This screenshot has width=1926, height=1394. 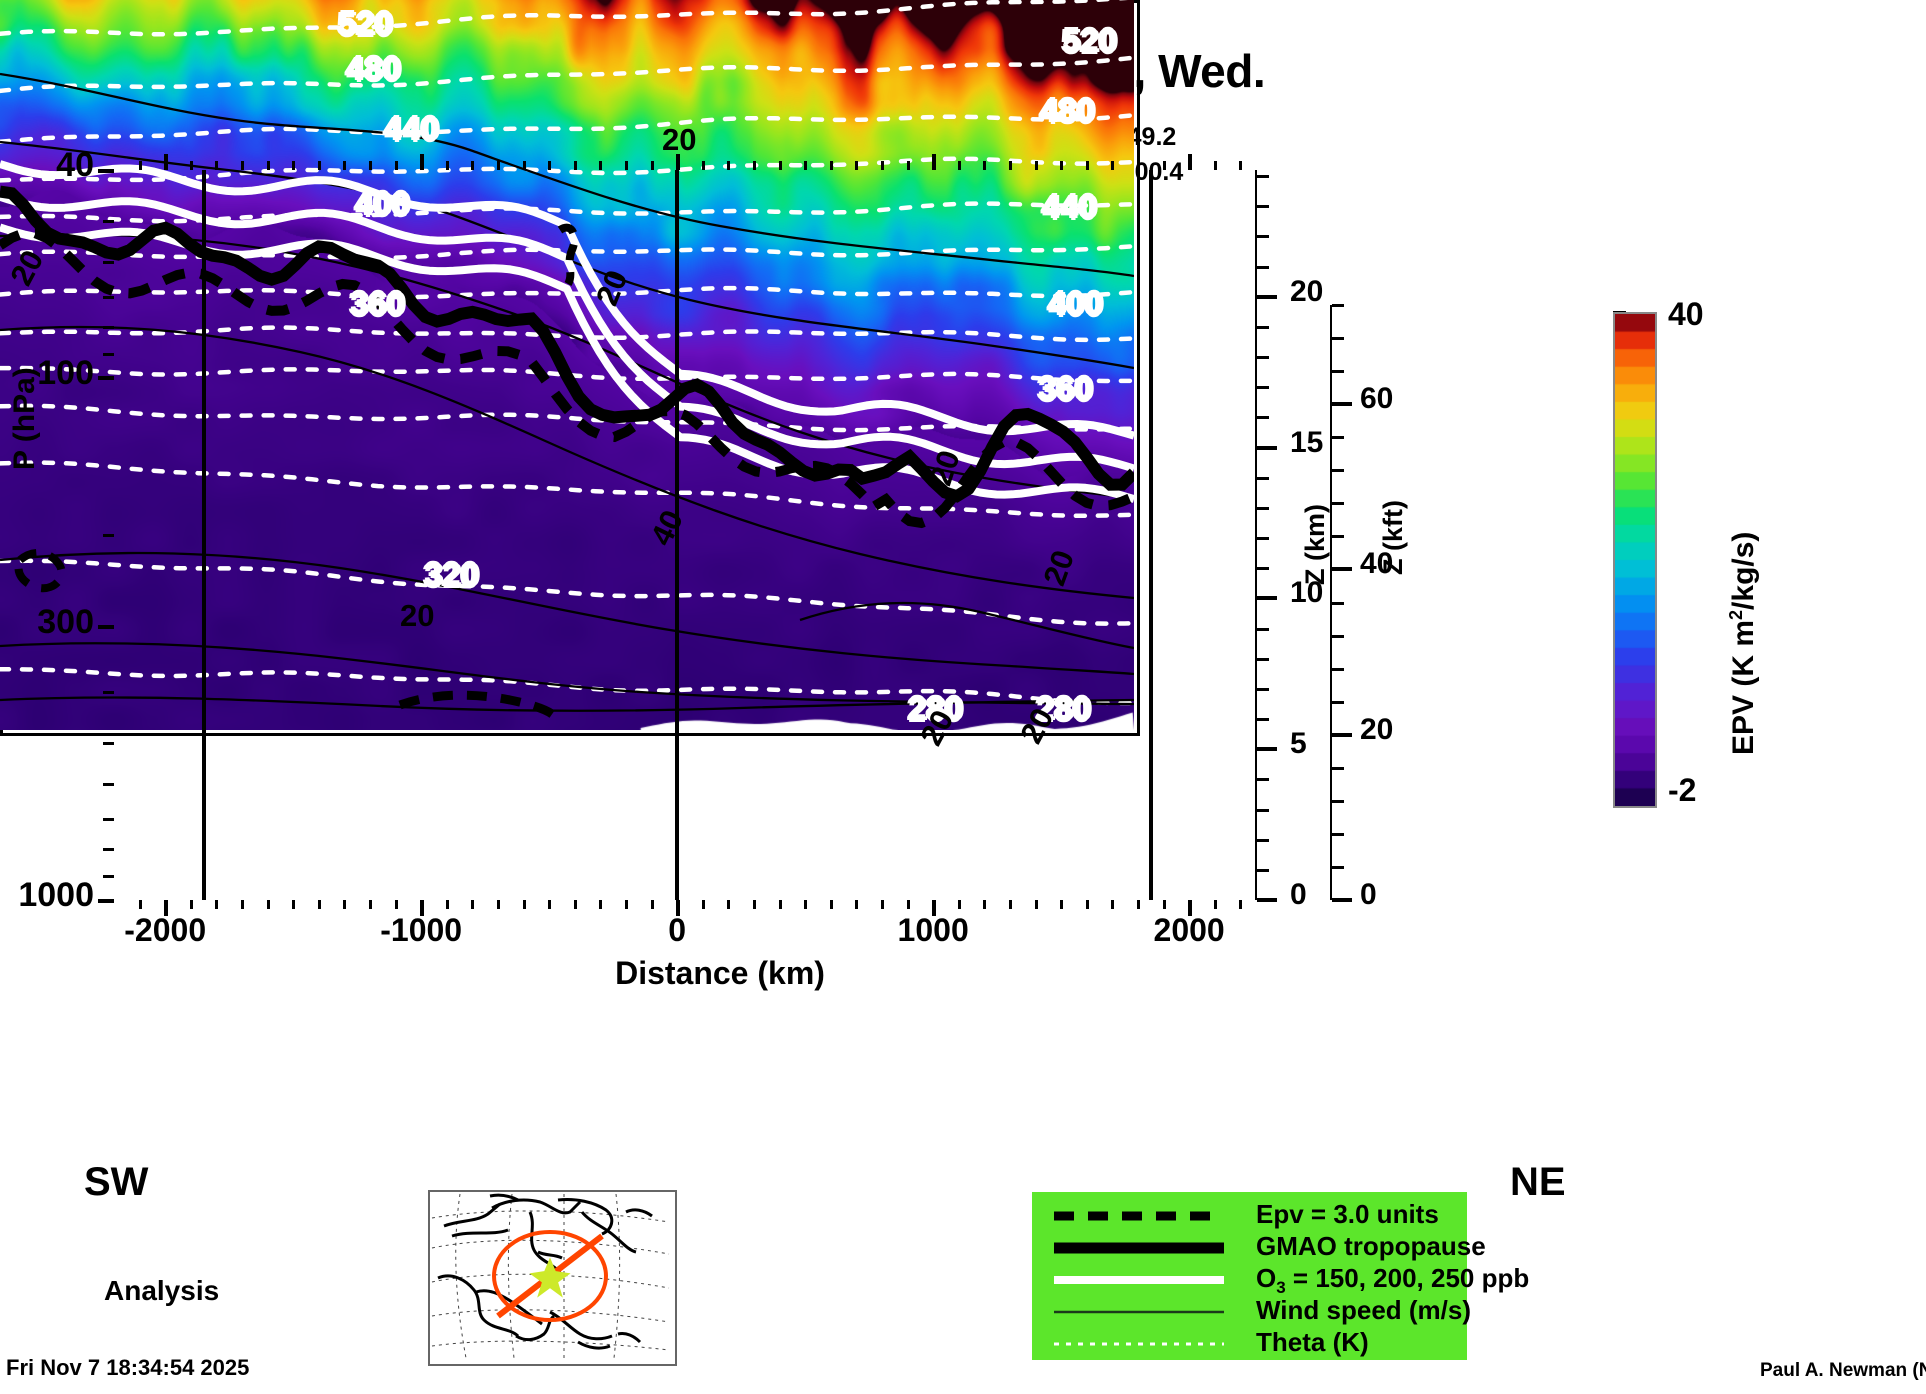 What do you see at coordinates (720, 973) in the screenshot?
I see `distance-axis-title: Distance (km)` at bounding box center [720, 973].